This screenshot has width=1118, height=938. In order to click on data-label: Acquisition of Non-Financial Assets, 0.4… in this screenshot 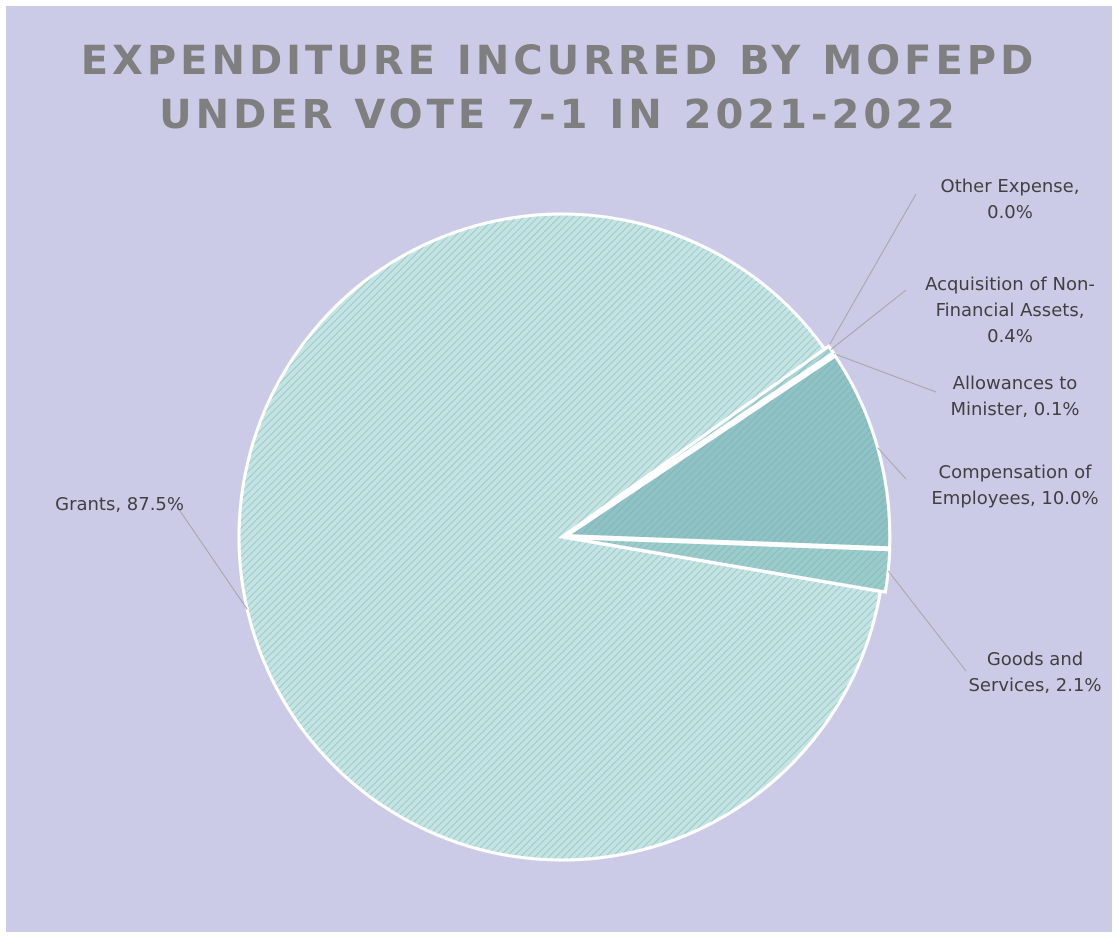, I will do `click(1010, 310)`.